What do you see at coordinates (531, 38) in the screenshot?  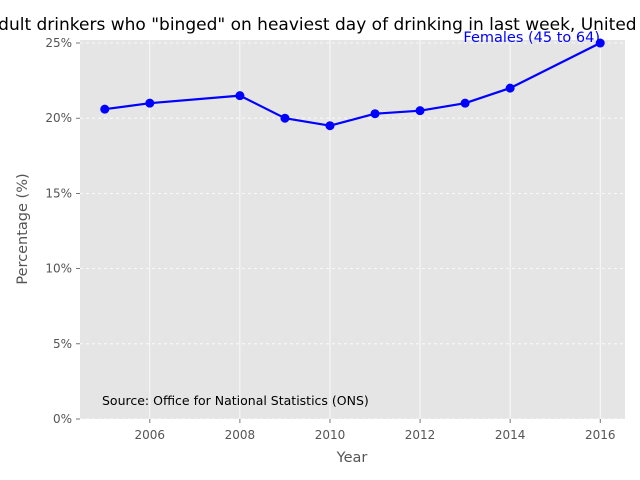 I see `series-label: Females (45 to 64)` at bounding box center [531, 38].